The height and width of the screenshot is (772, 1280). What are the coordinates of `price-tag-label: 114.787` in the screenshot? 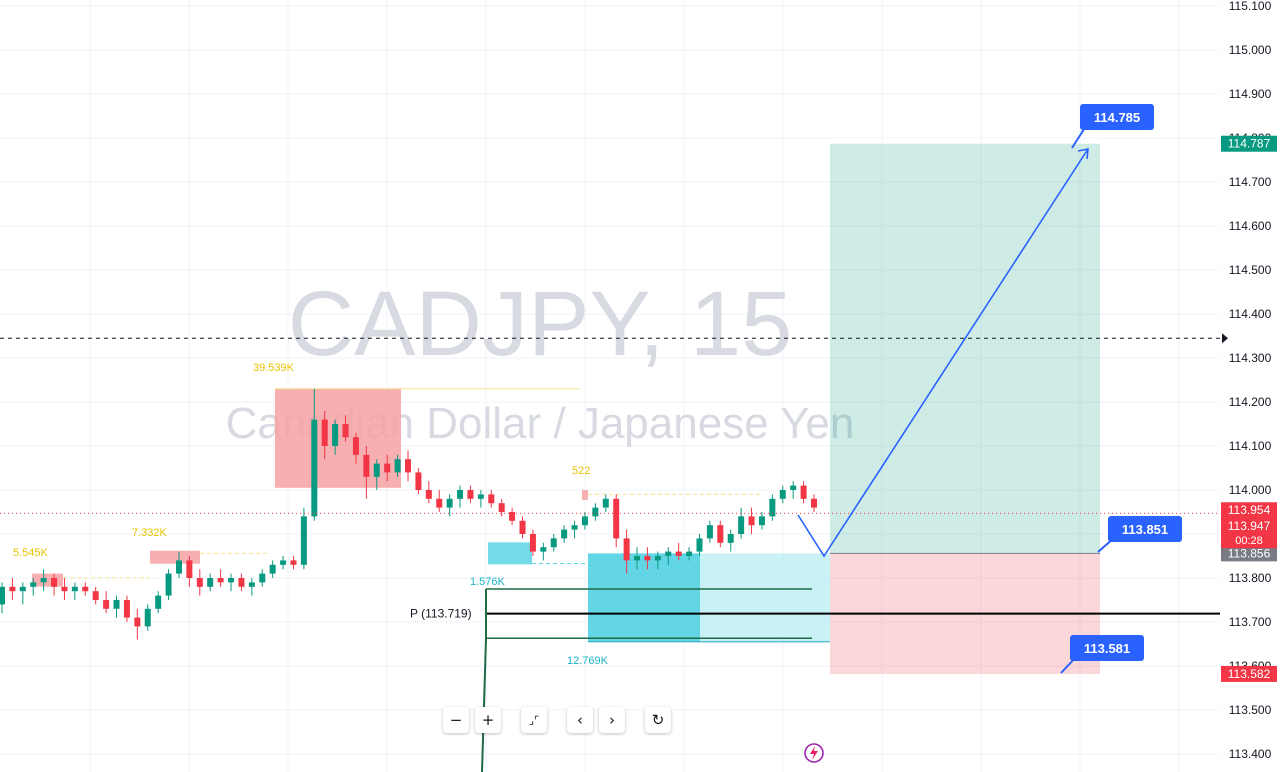 It's located at (1249, 144).